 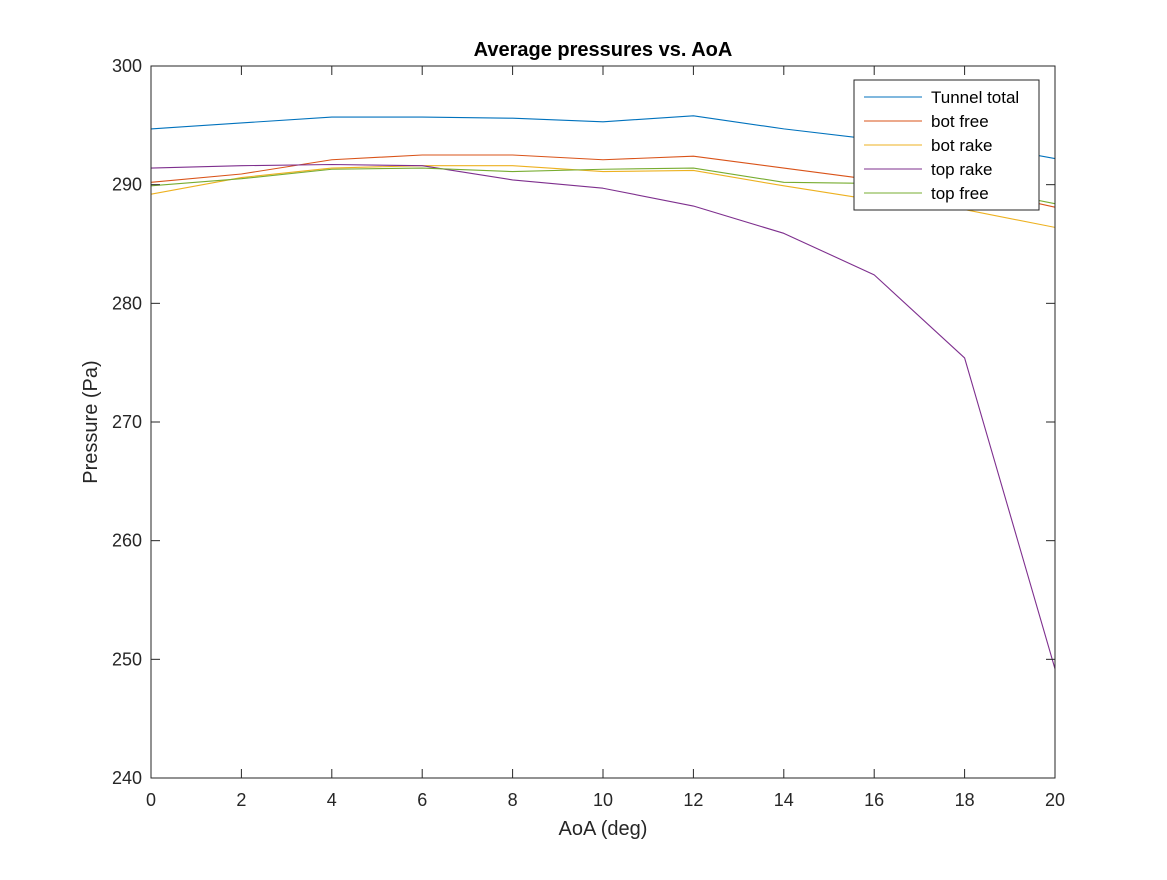 What do you see at coordinates (127, 185) in the screenshot?
I see `y-tick-label: 290` at bounding box center [127, 185].